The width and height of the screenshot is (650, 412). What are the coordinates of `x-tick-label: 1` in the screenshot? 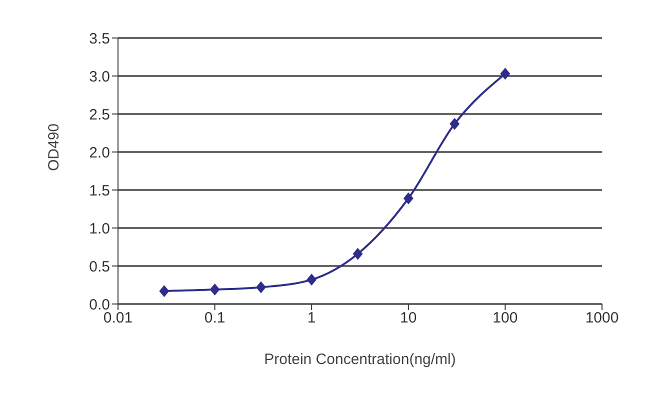 It's located at (311, 318).